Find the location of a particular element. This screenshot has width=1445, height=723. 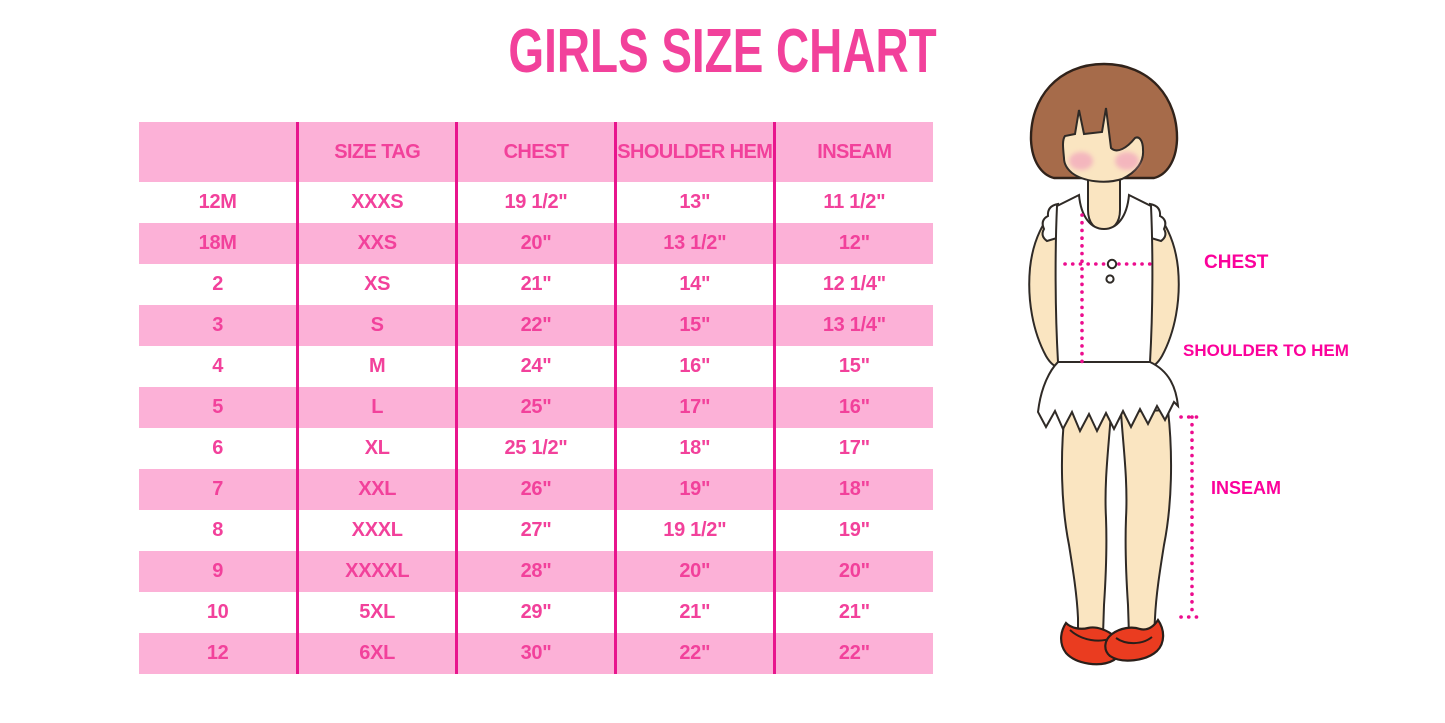

table-header-cell is located at coordinates (218, 152).